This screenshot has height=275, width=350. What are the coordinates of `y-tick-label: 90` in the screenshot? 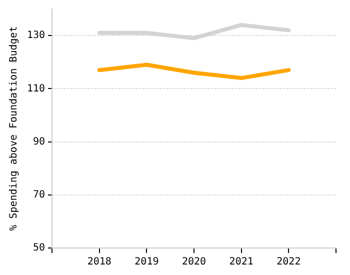 It's located at (39, 142).